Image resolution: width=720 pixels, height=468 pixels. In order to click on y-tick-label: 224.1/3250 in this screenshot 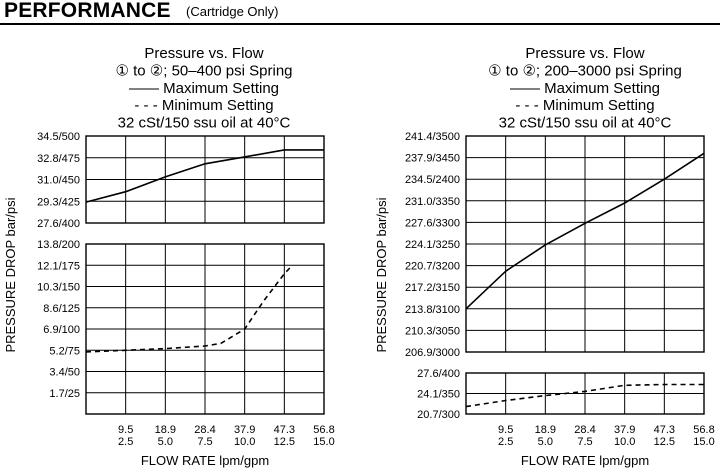, I will do `click(432, 245)`.